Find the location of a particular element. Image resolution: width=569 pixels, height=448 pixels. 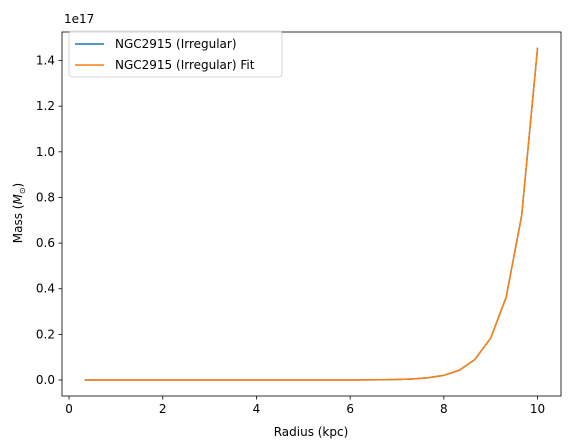

y-tick-label: 1.0 is located at coordinates (45, 152).